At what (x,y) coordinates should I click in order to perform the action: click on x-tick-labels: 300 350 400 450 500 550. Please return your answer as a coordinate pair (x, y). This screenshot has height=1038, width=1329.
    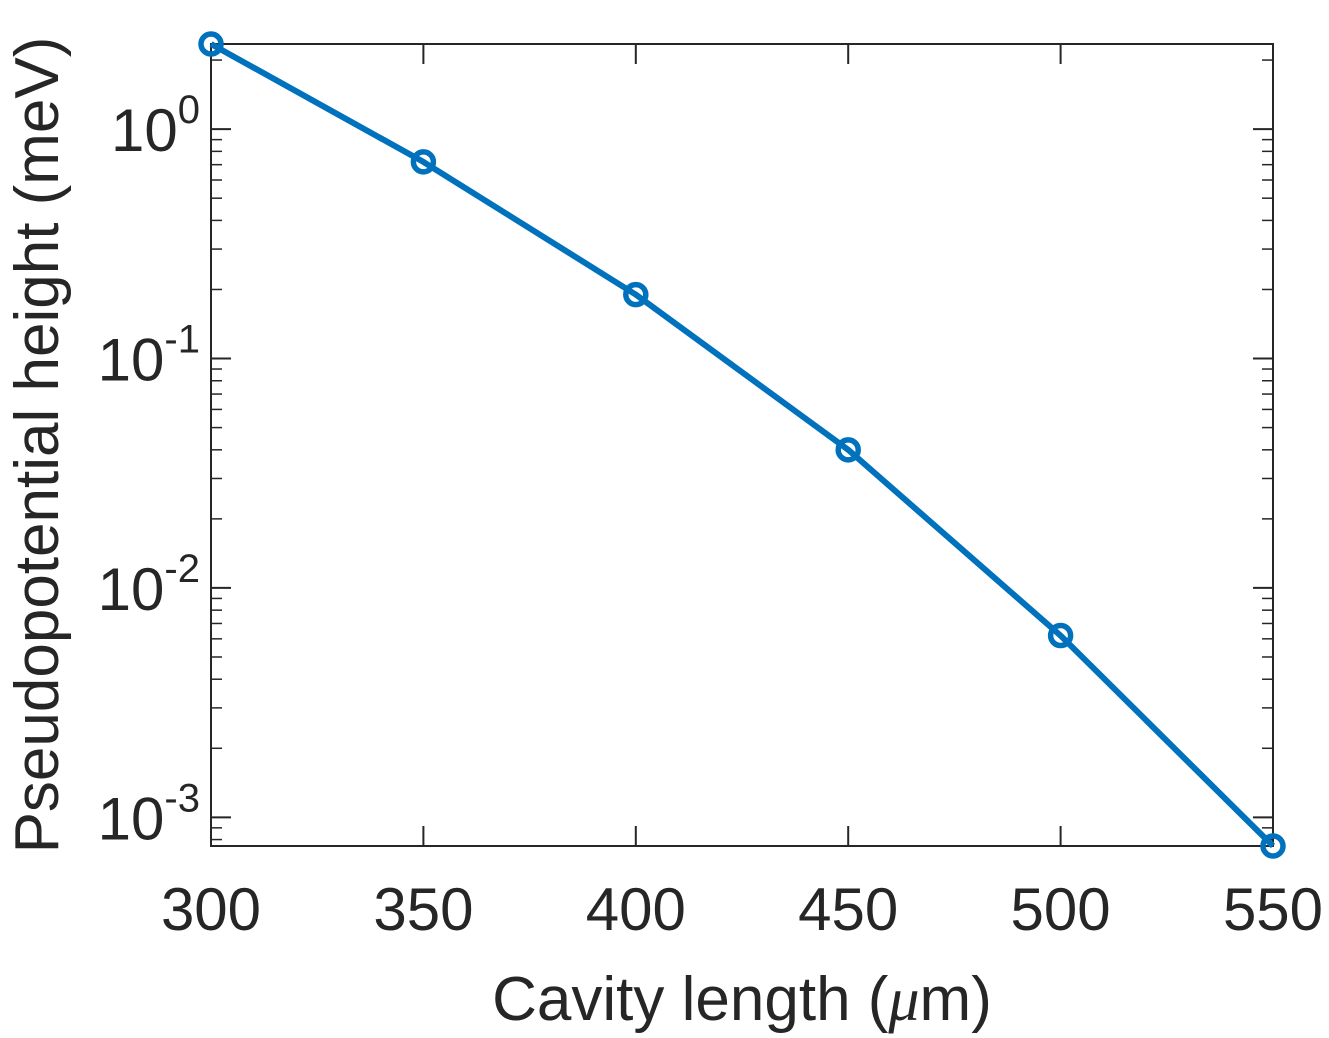
    Looking at the image, I should click on (742, 909).